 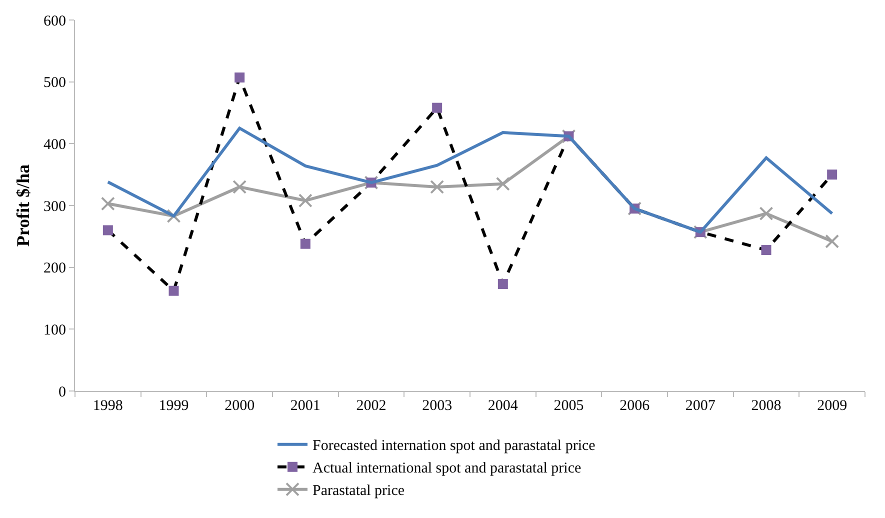 I want to click on y-tick-label: 200, so click(x=55, y=268).